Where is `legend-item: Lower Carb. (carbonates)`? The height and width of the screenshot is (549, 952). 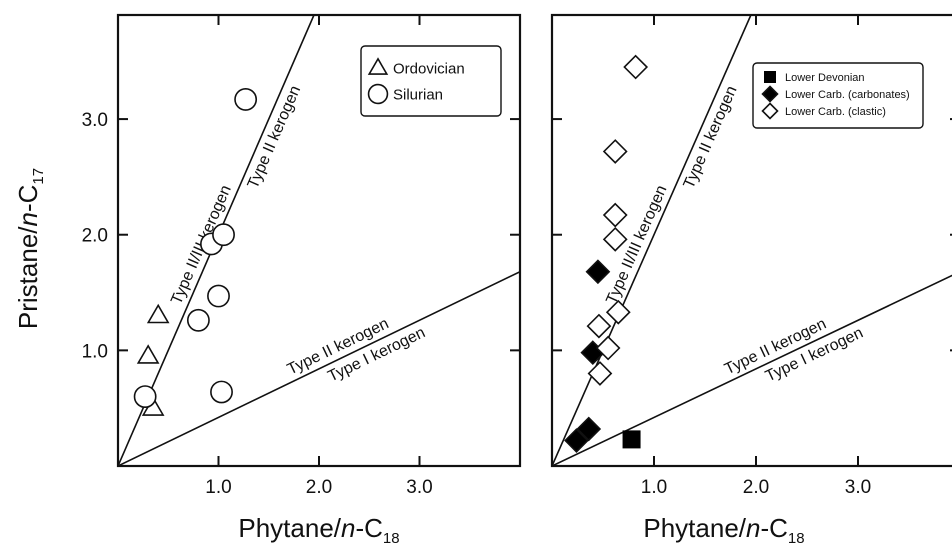 legend-item: Lower Carb. (carbonates) is located at coordinates (835, 94).